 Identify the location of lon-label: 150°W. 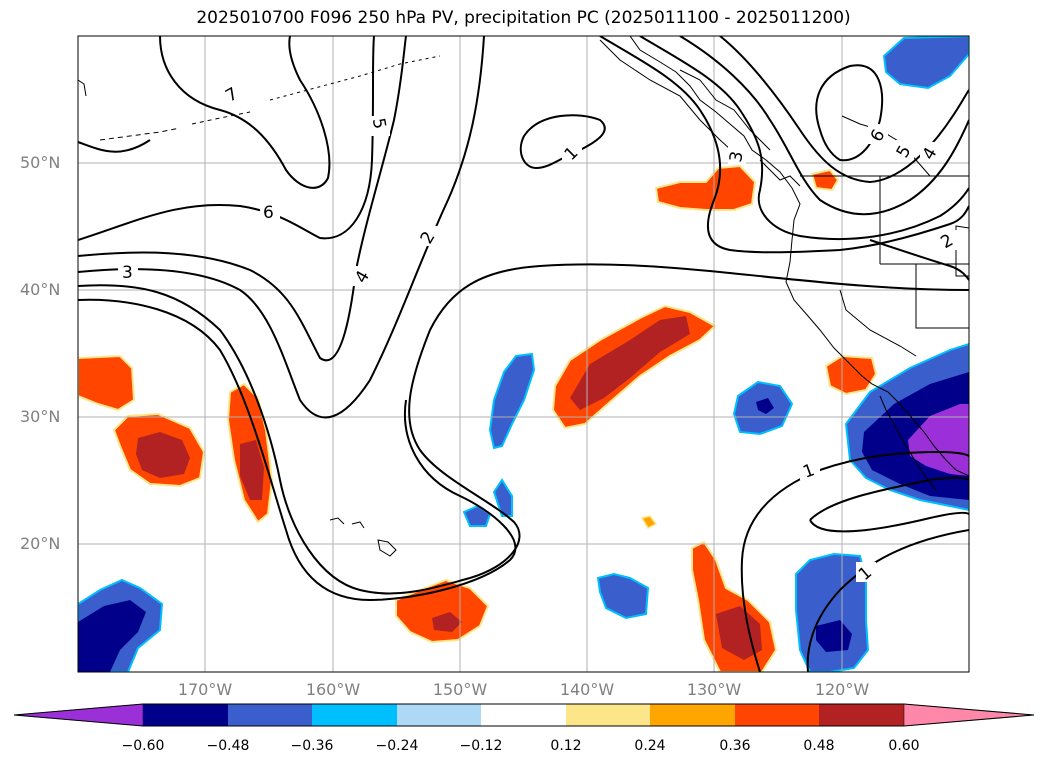
(460, 689).